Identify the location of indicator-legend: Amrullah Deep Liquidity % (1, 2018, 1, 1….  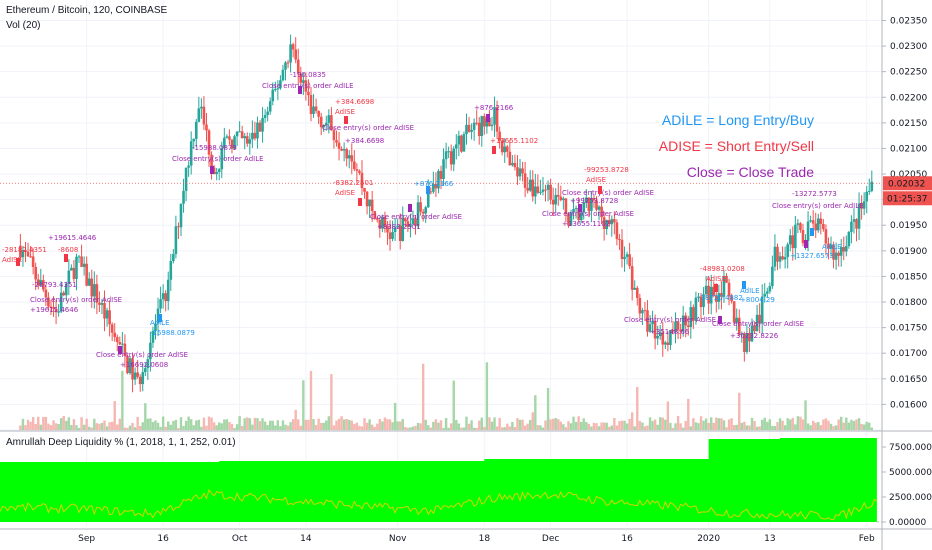
(121, 442).